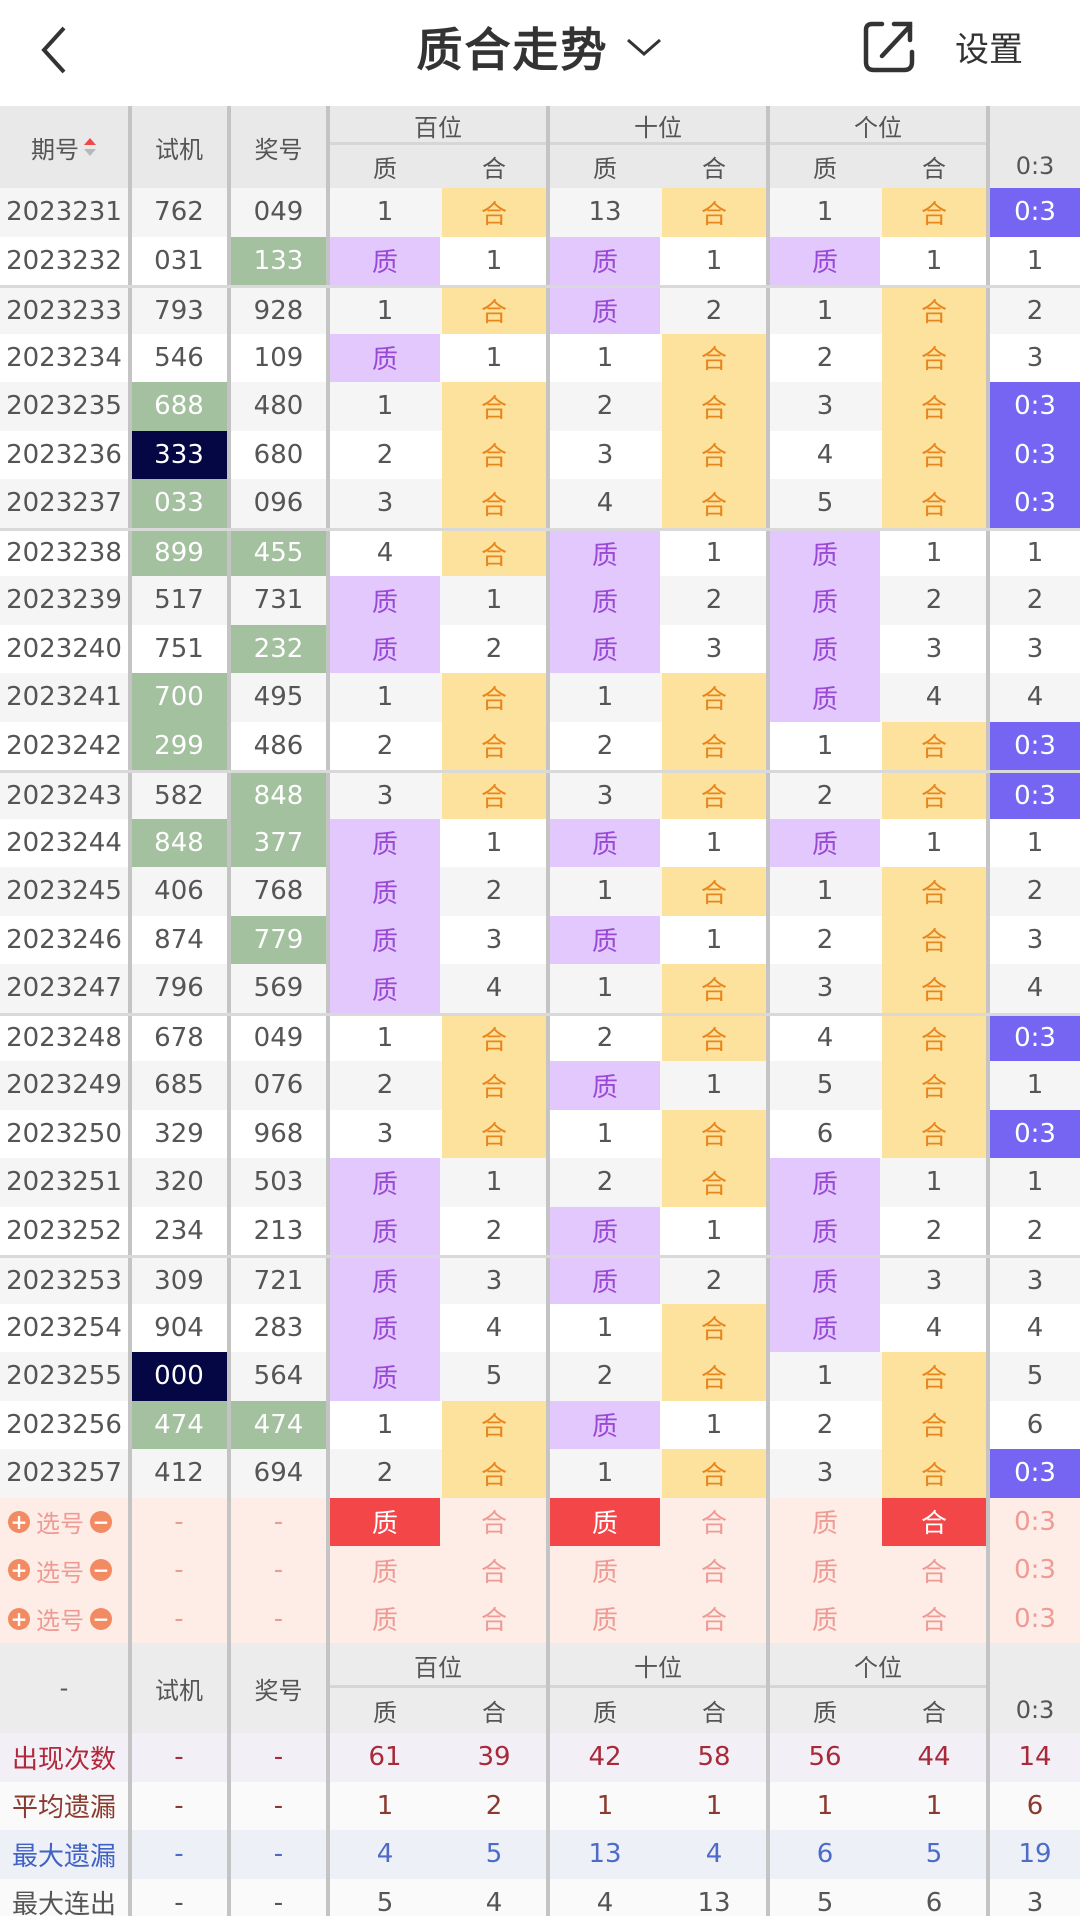 The width and height of the screenshot is (1080, 1916). What do you see at coordinates (90, 147) in the screenshot?
I see `sort-up-down-icon` at bounding box center [90, 147].